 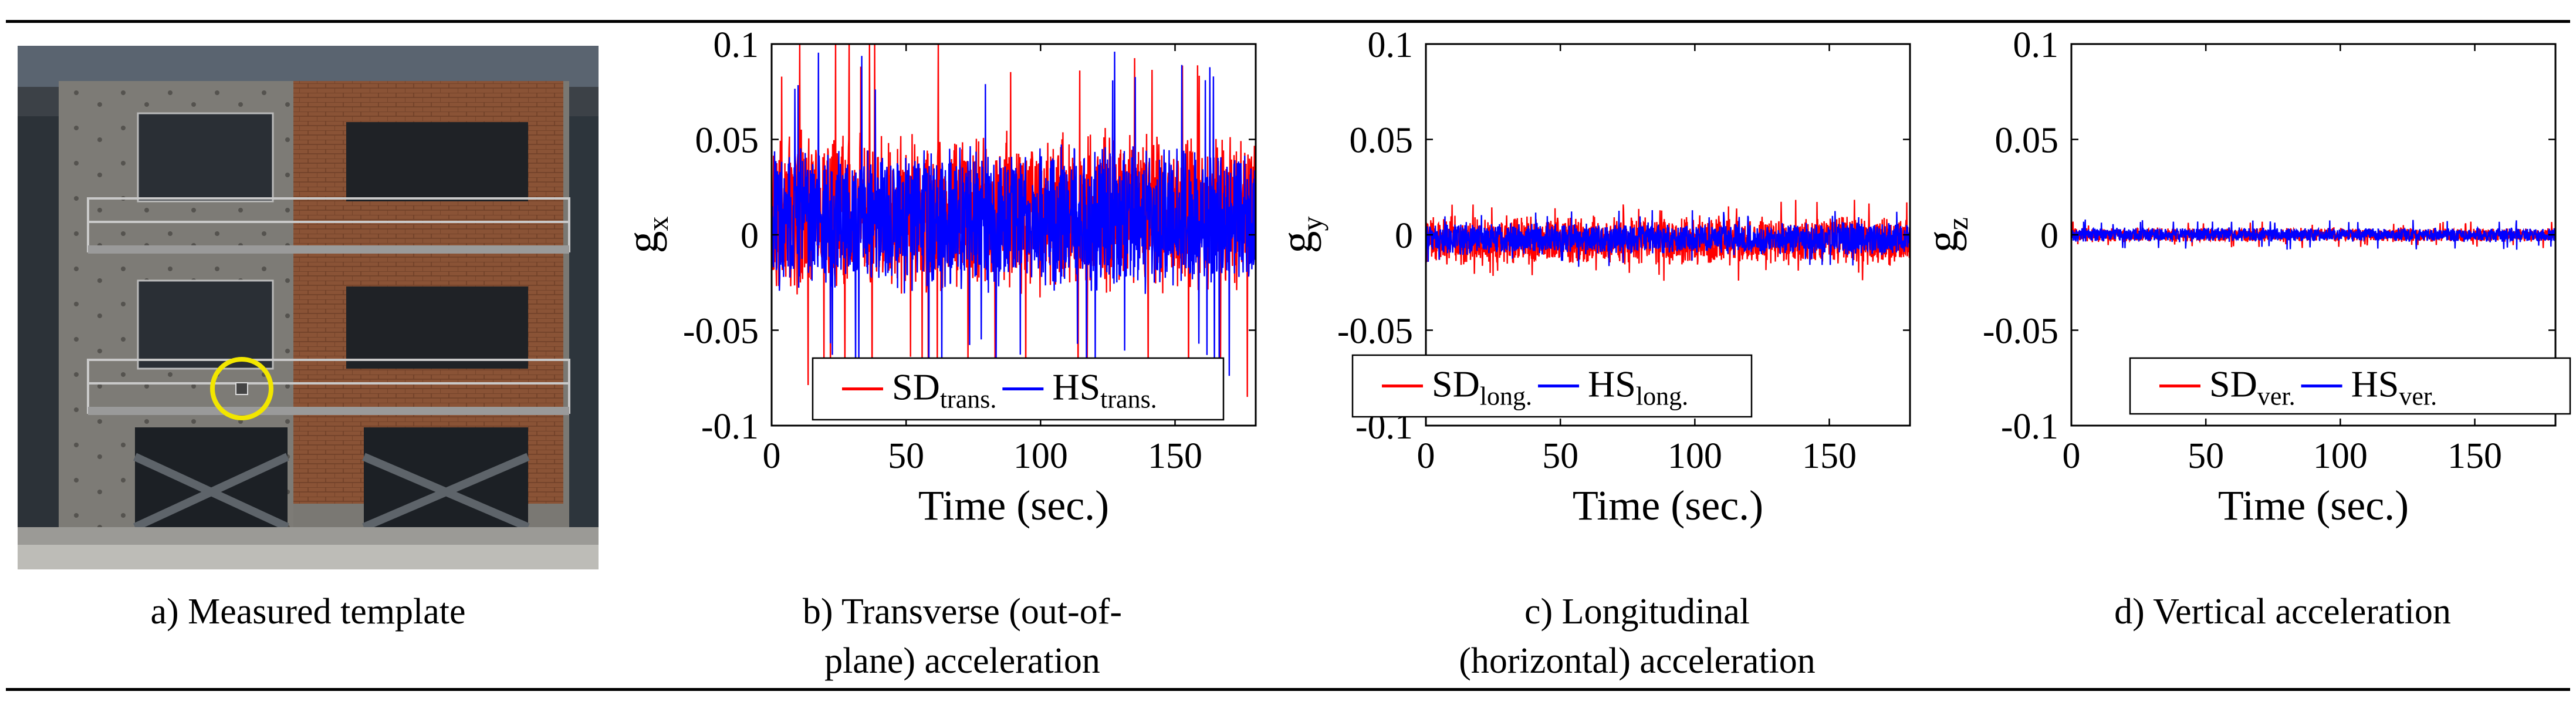 I want to click on caption-d: d) Vertical acceleration, so click(x=2282, y=611).